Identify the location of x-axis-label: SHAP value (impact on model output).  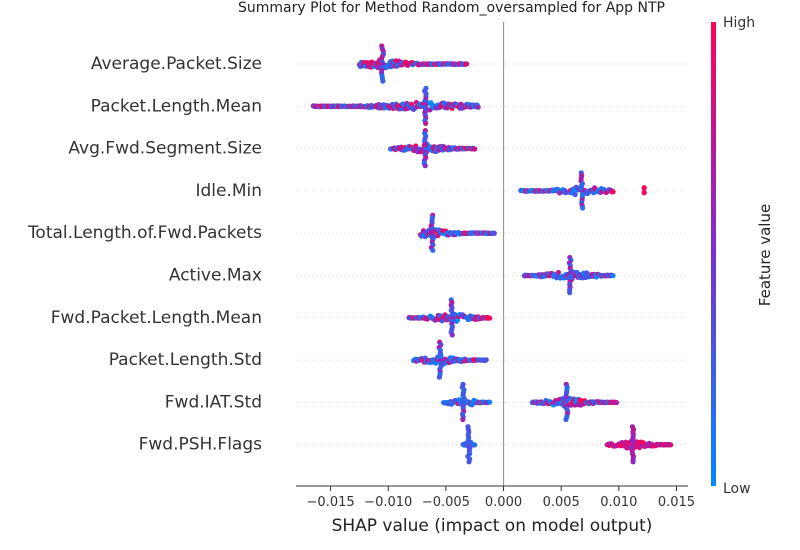
(492, 526).